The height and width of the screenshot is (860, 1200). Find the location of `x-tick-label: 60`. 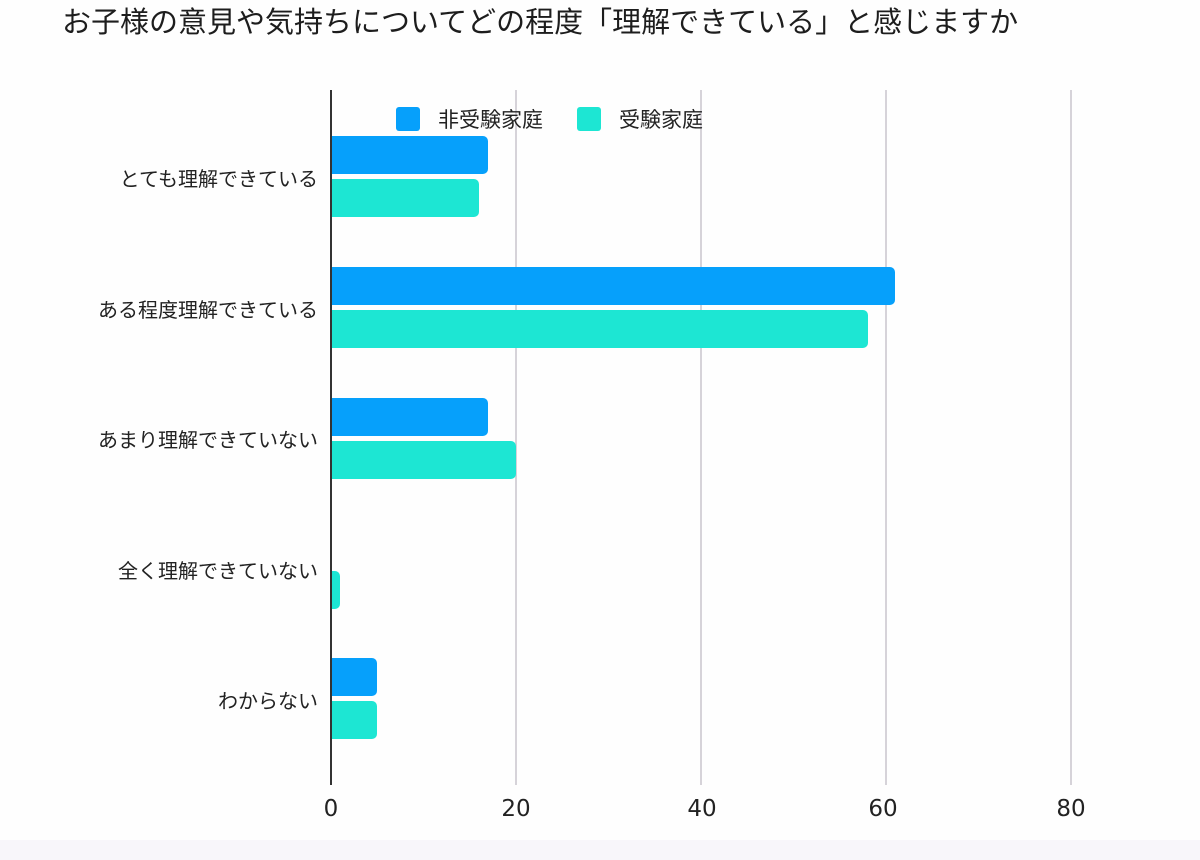

x-tick-label: 60 is located at coordinates (883, 809).